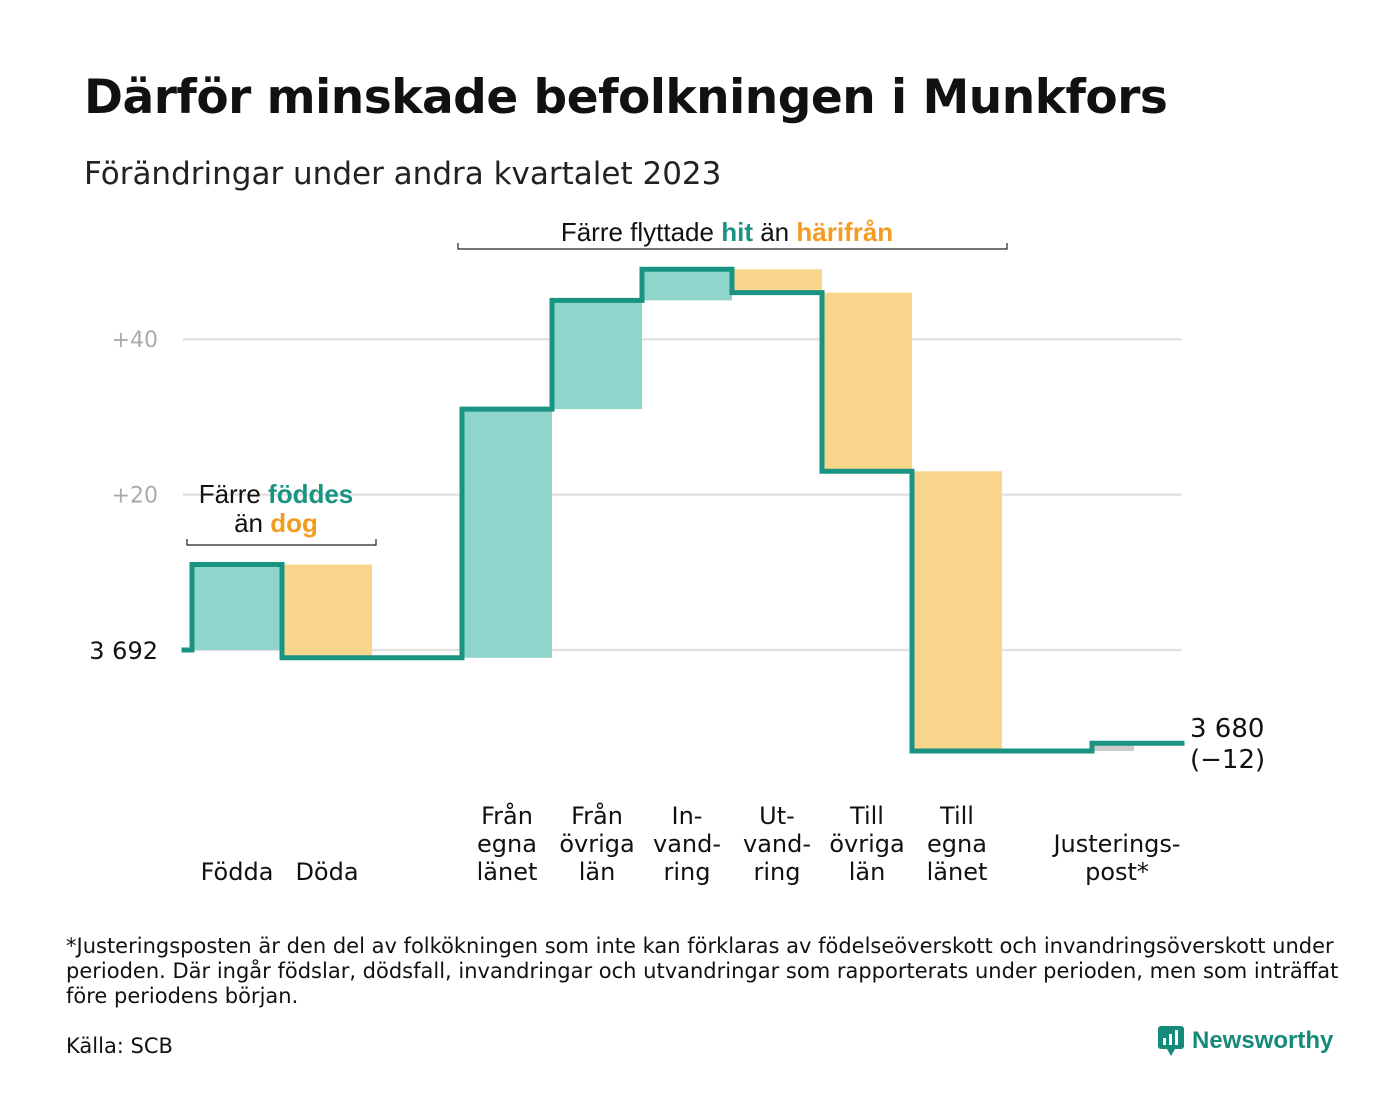 This screenshot has height=1120, width=1400. I want to click on end-value-label: 3 680, so click(1227, 729).